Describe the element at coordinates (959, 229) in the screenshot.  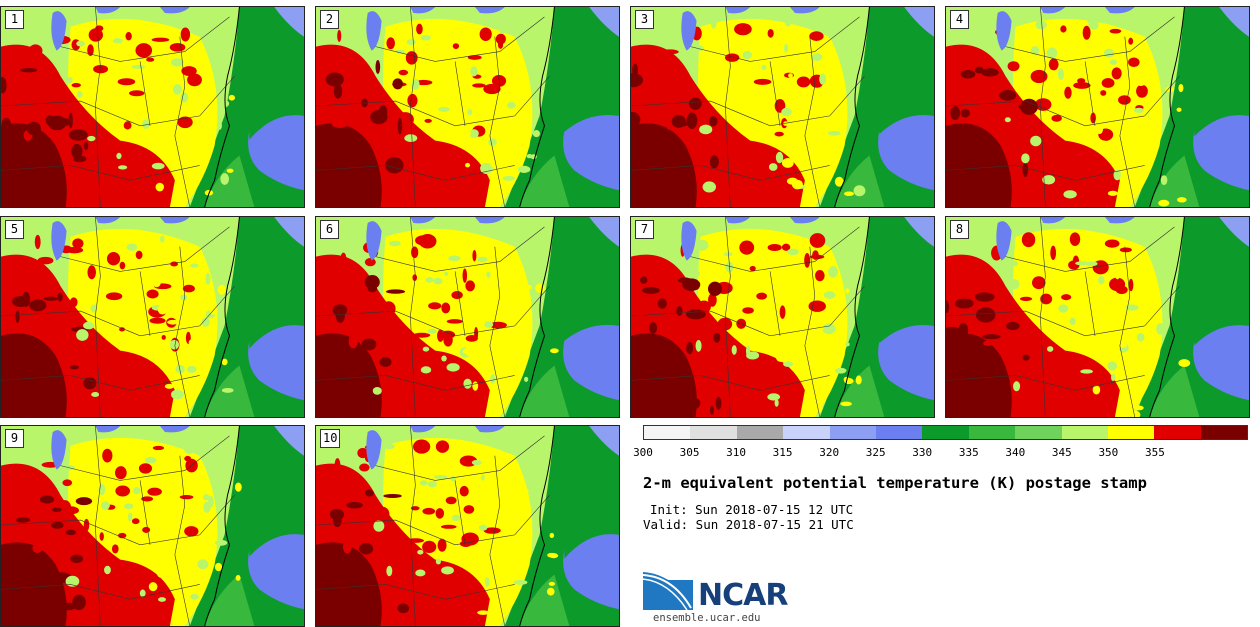
I see `member-label: 8` at that location.